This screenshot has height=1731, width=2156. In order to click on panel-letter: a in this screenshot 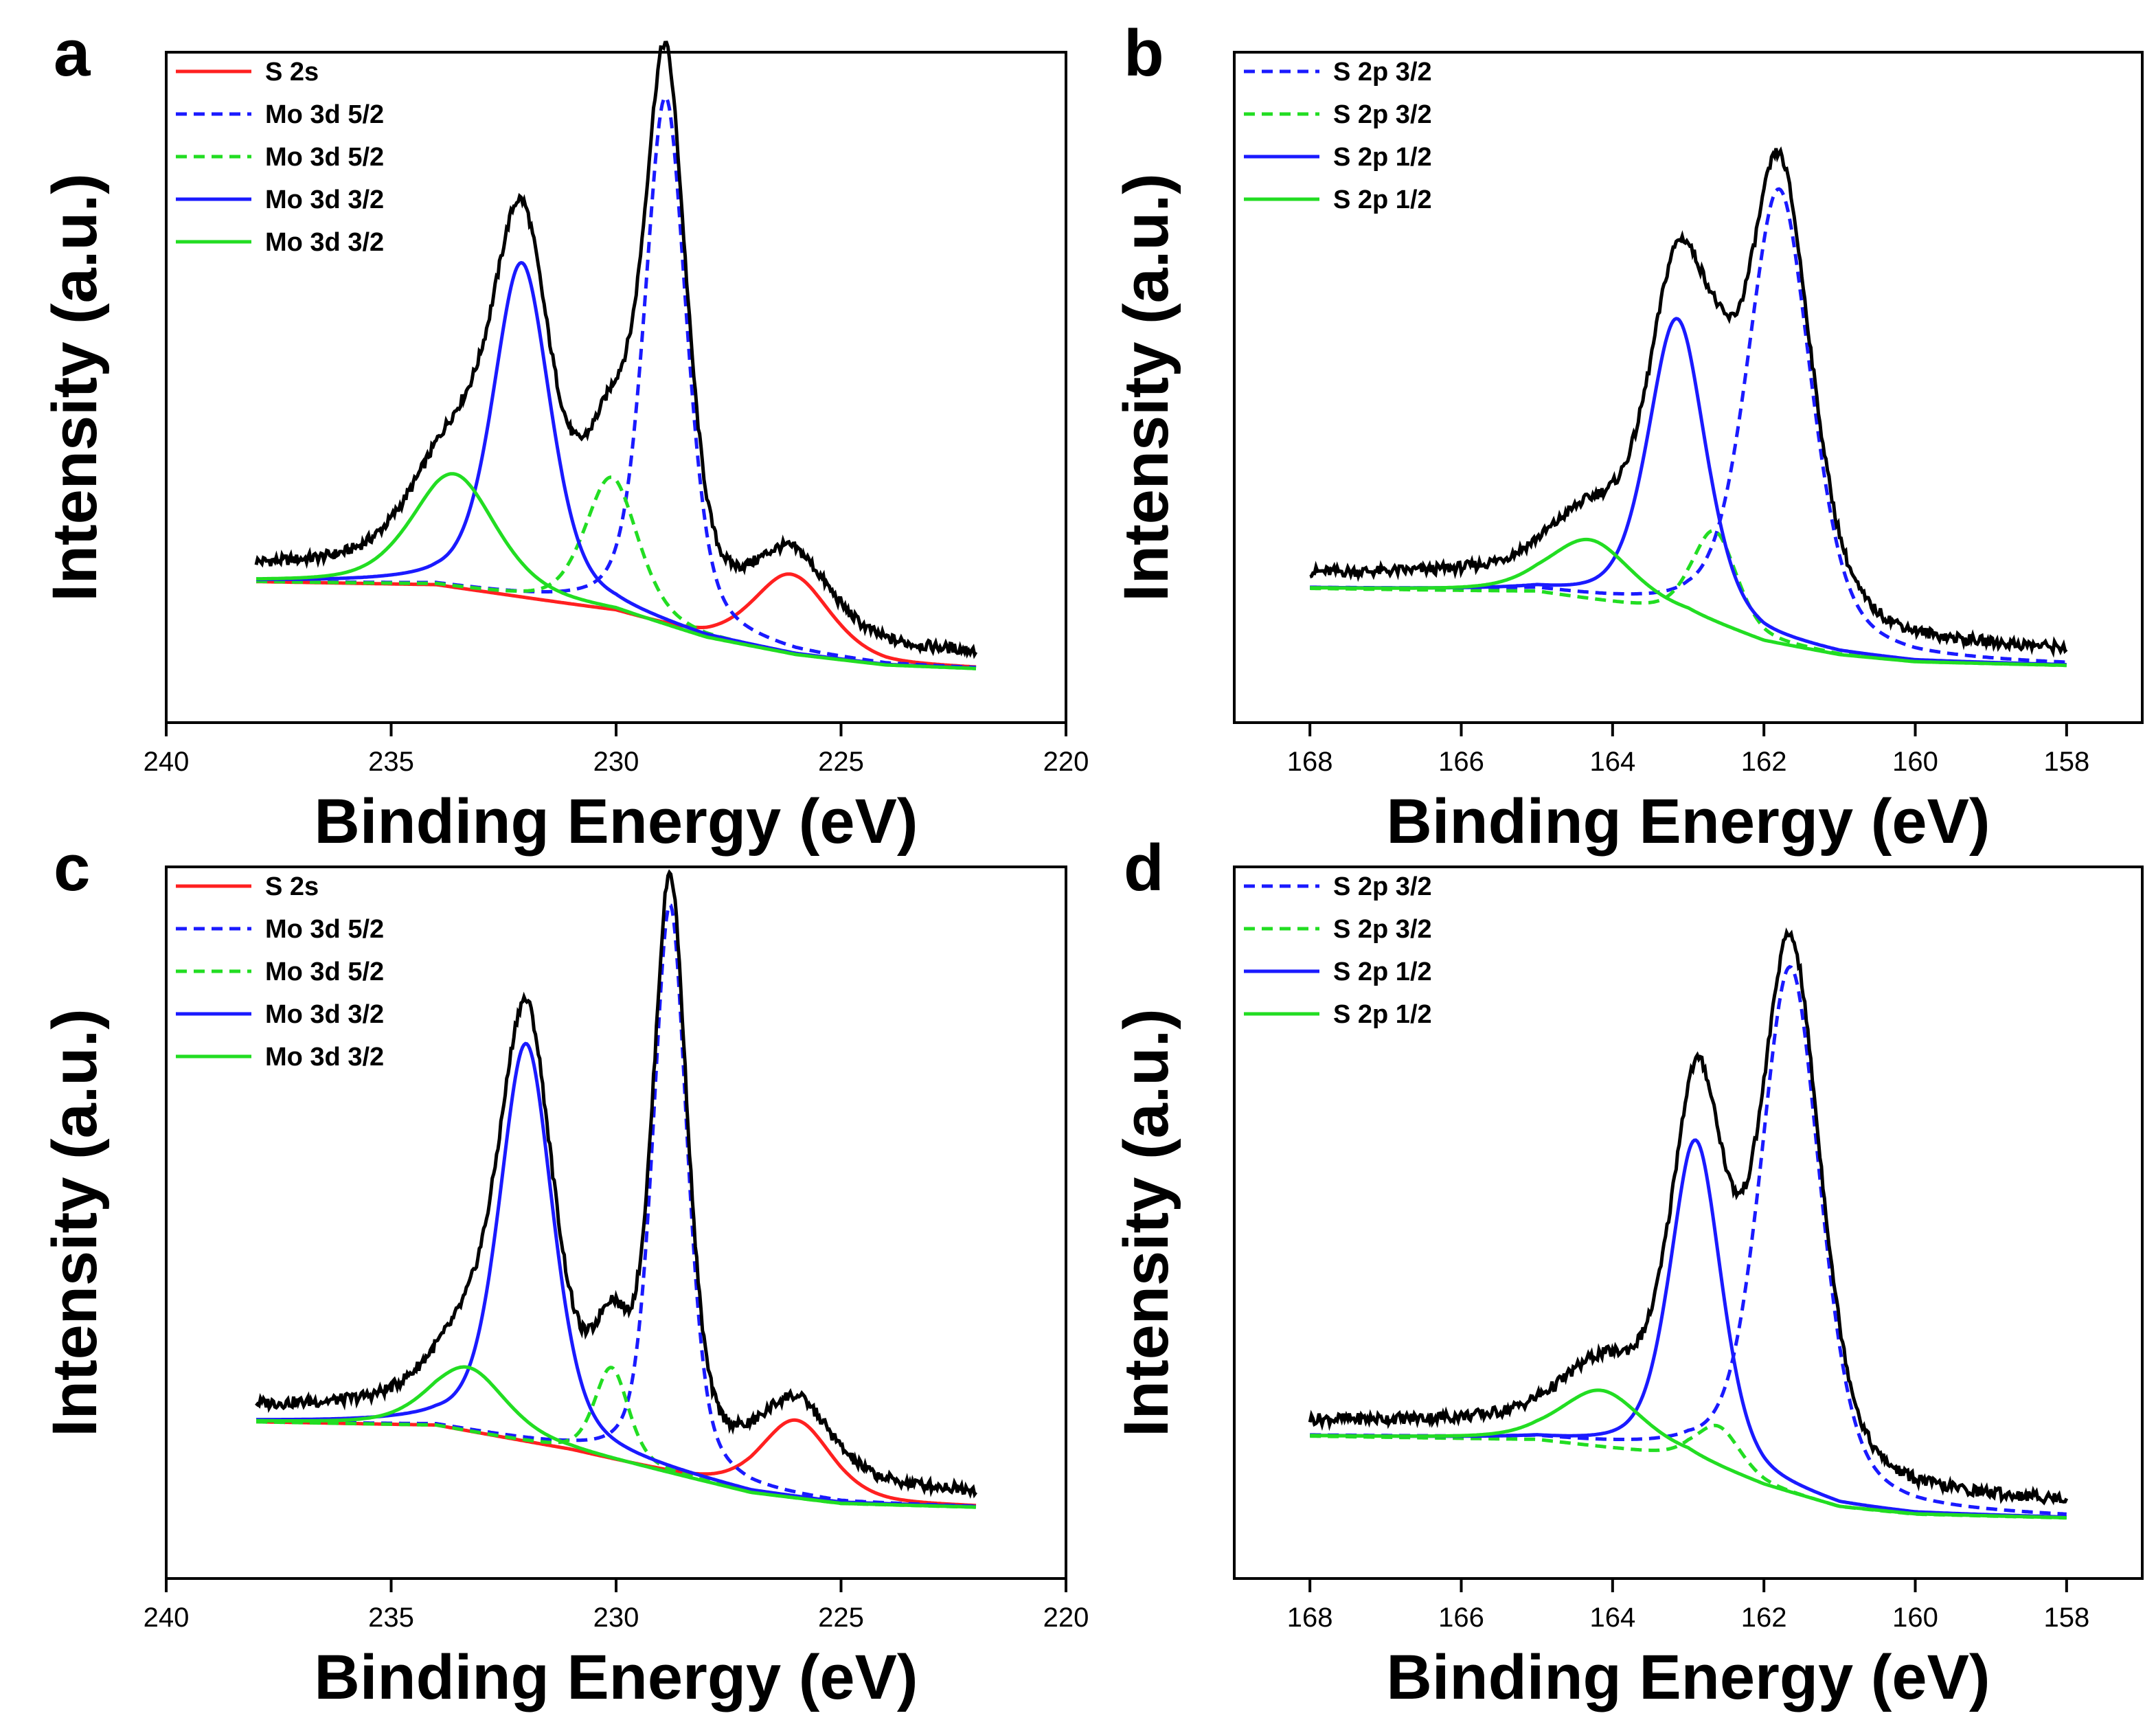, I will do `click(72, 53)`.